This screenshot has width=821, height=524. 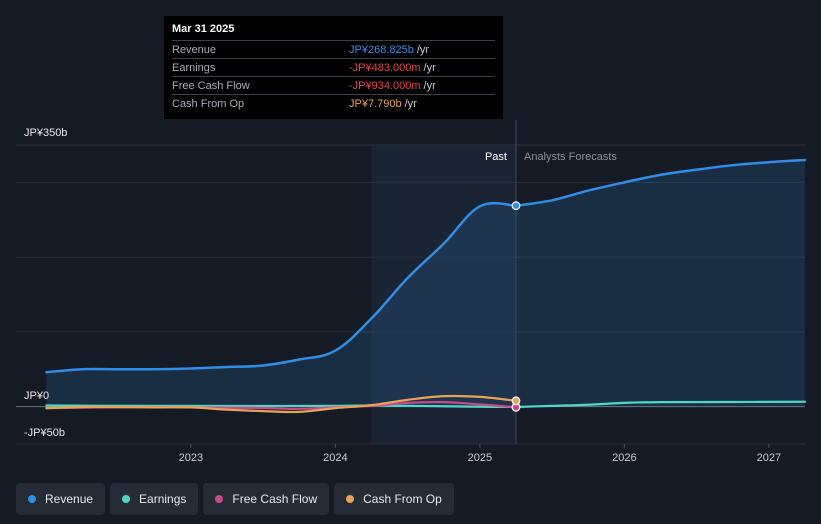 I want to click on cash-from-op-line, so click(x=281, y=404).